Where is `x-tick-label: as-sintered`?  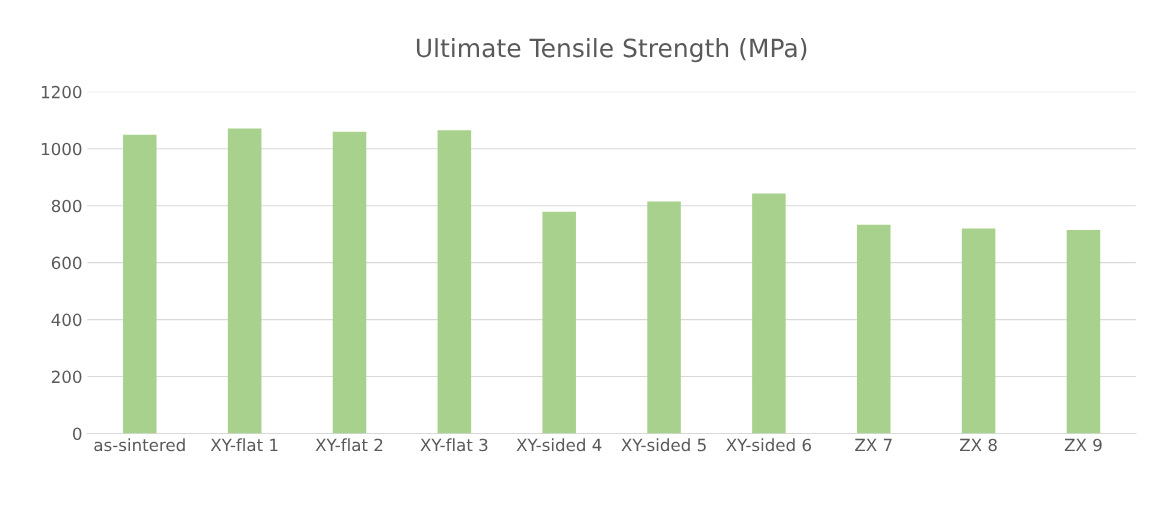
x-tick-label: as-sintered is located at coordinates (139, 445).